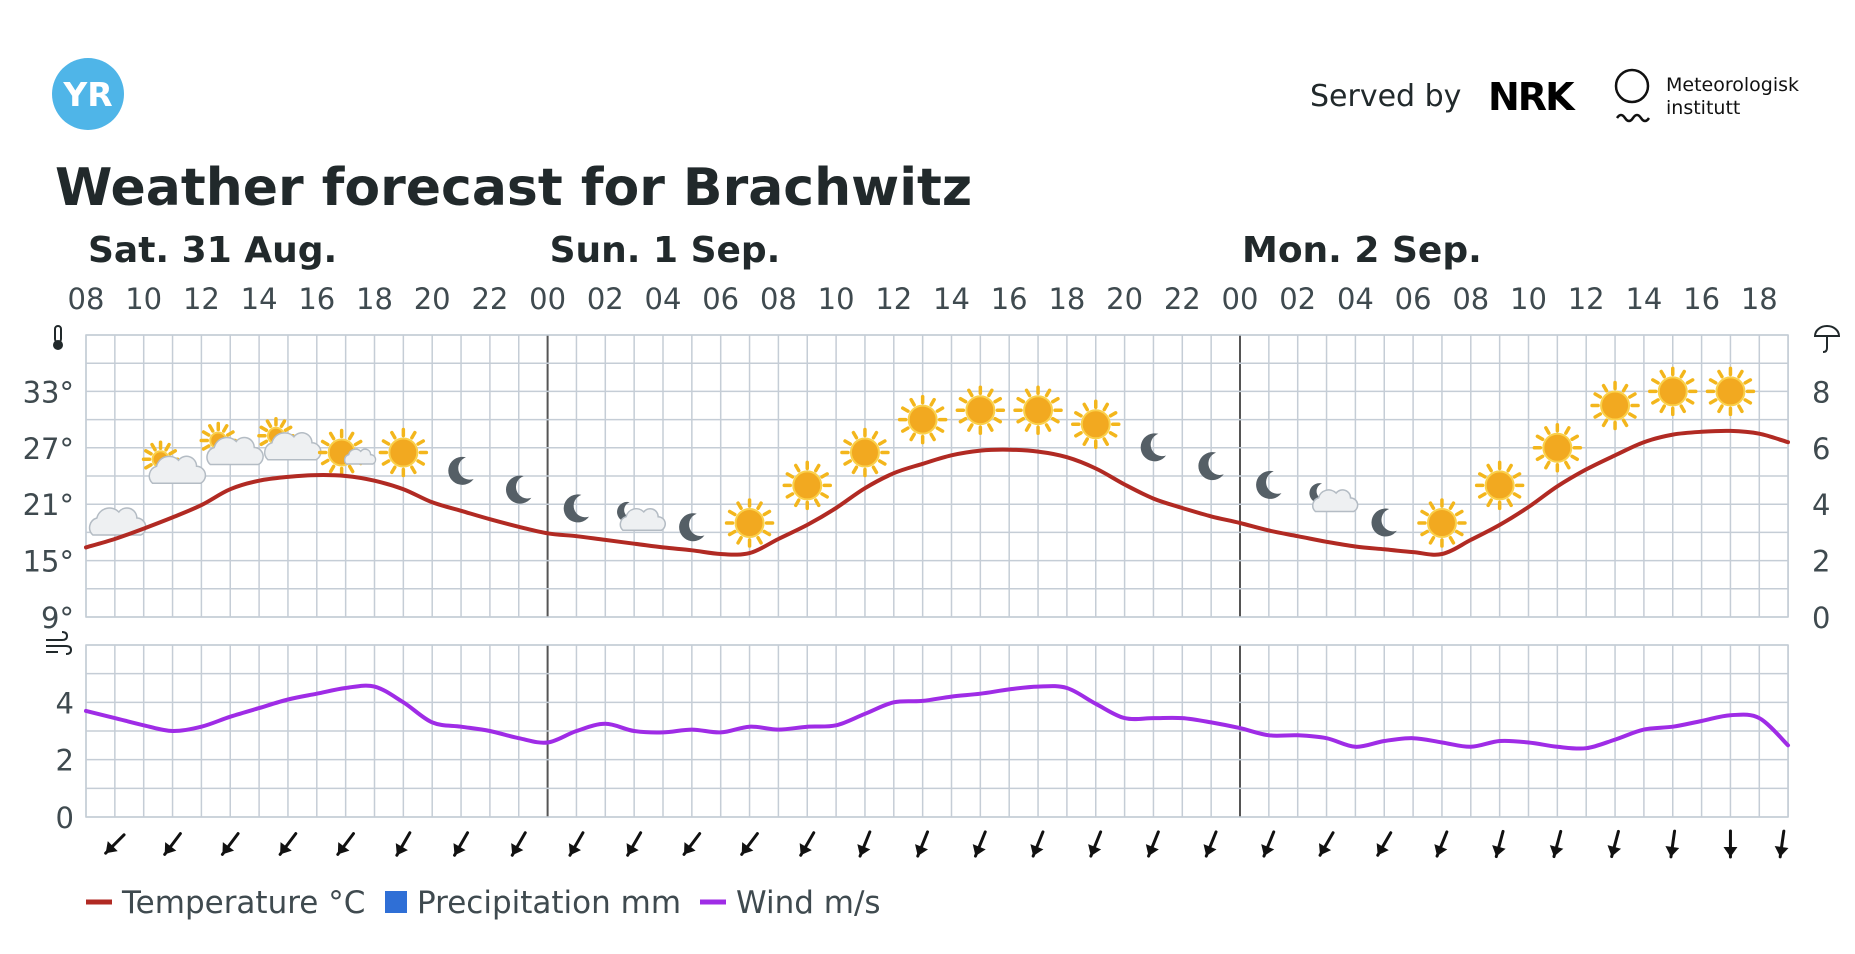  Describe the element at coordinates (808, 903) in the screenshot. I see `legend-label: Wind m/s` at that location.